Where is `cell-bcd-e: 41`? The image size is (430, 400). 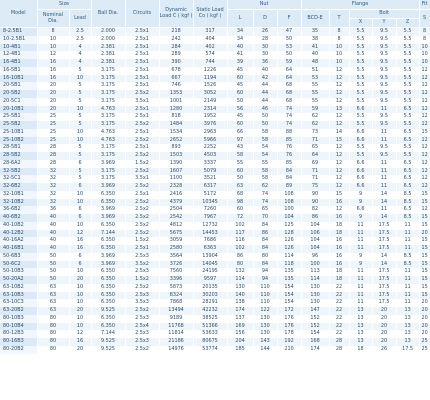 cell-bcd-e: 41 is located at coordinates (315, 47).